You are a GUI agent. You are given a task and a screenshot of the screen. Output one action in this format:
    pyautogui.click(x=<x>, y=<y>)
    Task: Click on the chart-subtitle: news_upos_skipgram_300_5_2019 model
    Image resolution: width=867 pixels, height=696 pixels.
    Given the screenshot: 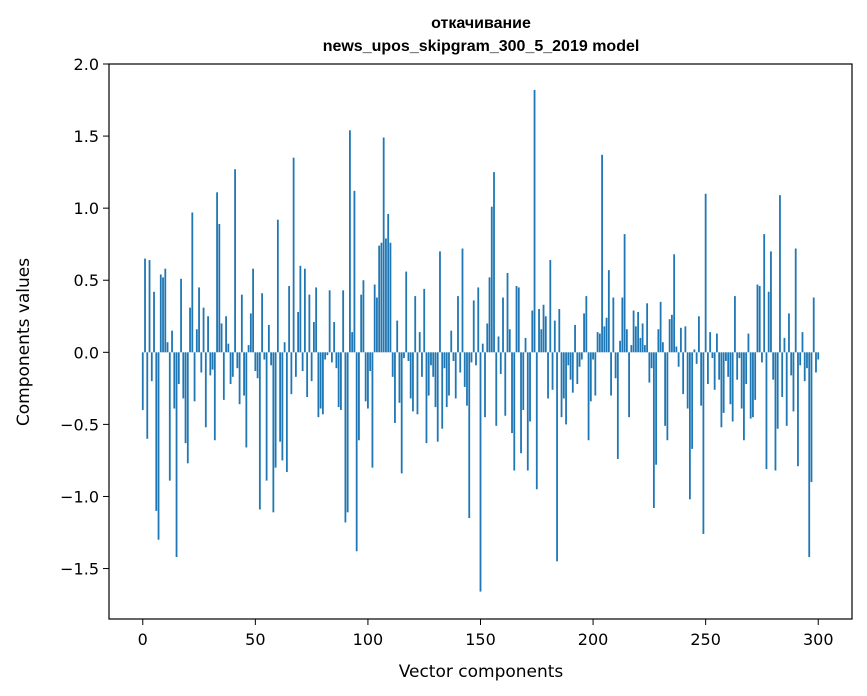 What is the action you would take?
    pyautogui.click(x=481, y=46)
    